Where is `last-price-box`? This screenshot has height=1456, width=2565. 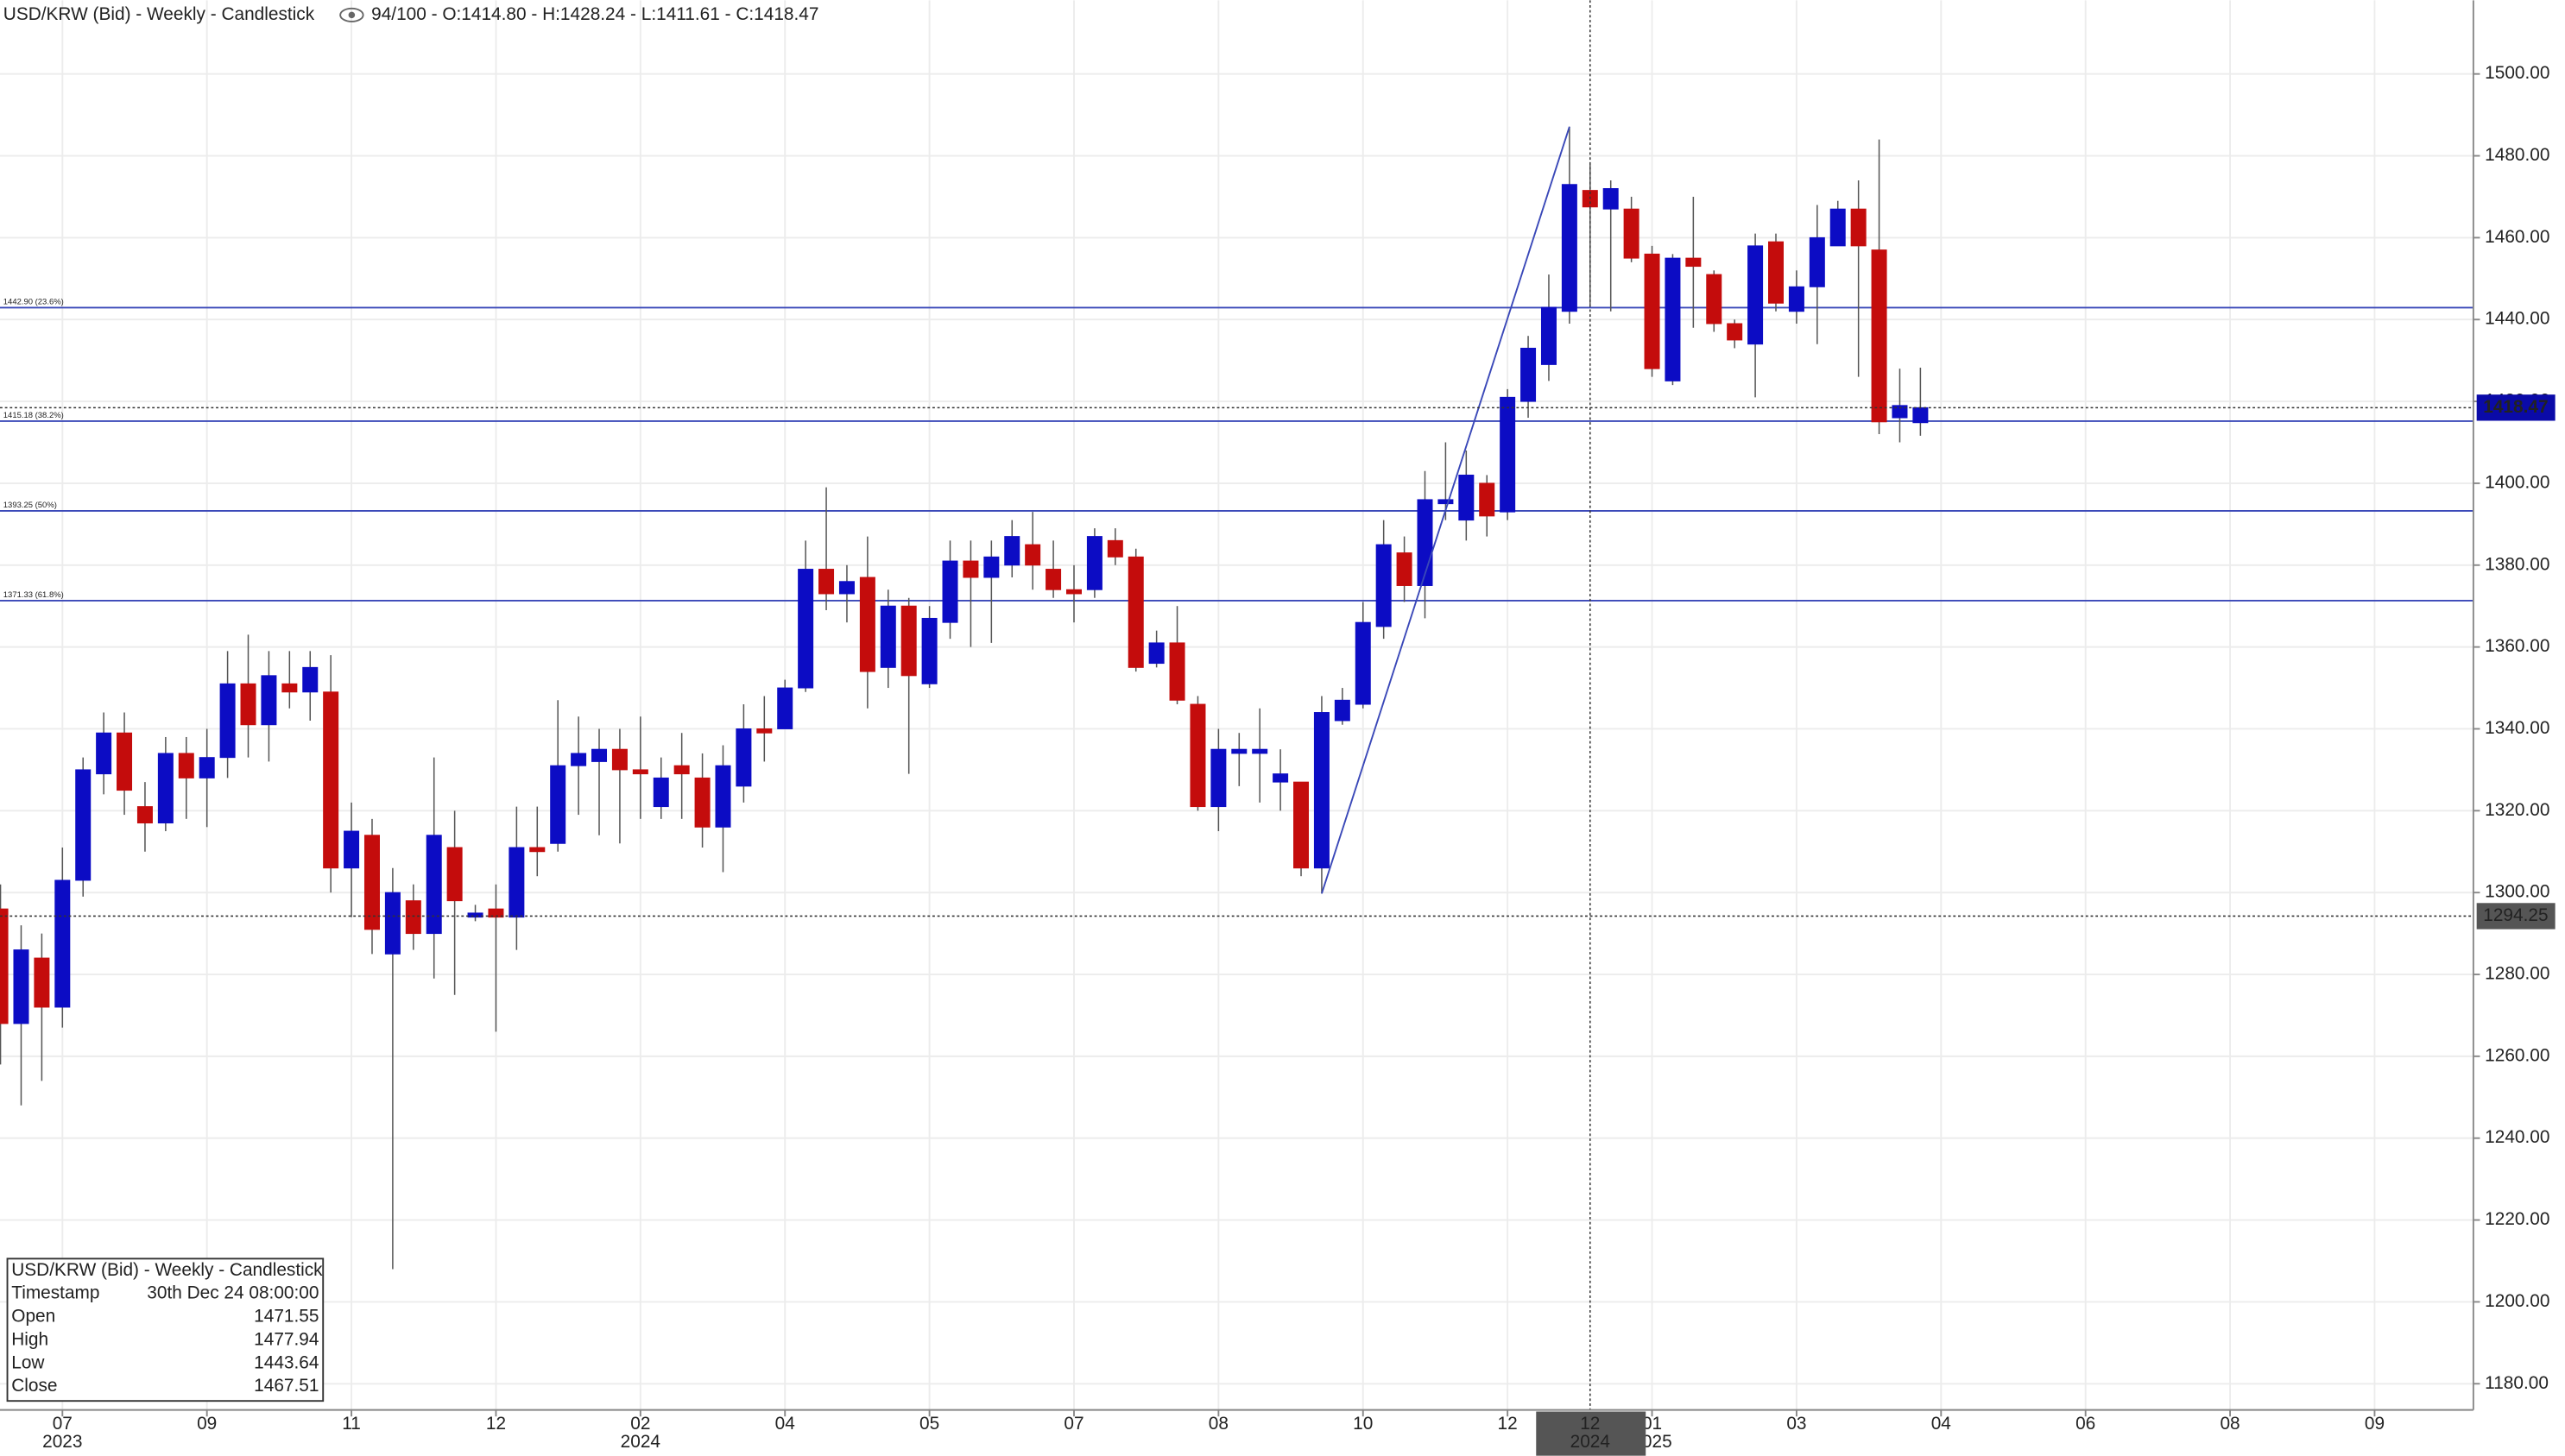
last-price-box is located at coordinates (2516, 408).